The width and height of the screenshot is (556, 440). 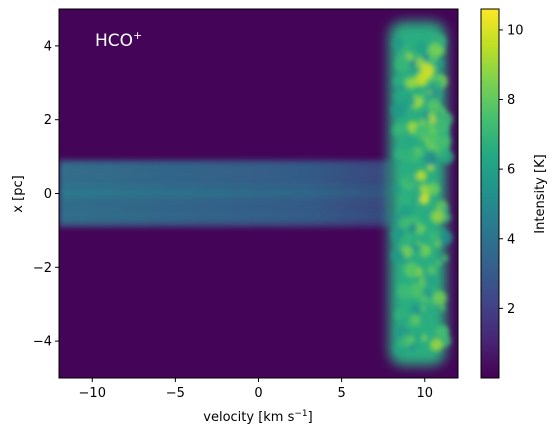 I want to click on colorbar-tick-label: 6, so click(x=511, y=170).